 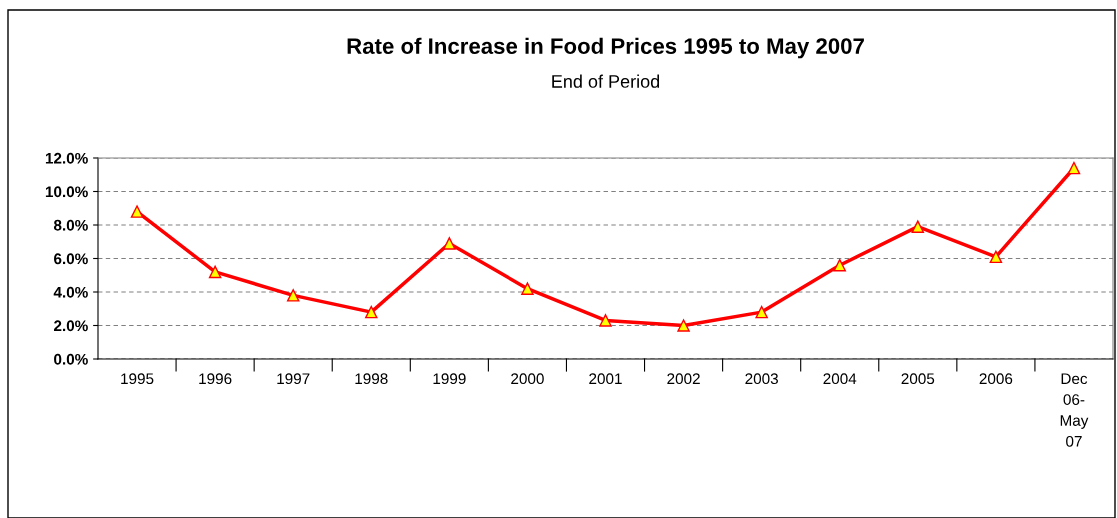 What do you see at coordinates (70, 225) in the screenshot?
I see `y-tick-label: 8.0%` at bounding box center [70, 225].